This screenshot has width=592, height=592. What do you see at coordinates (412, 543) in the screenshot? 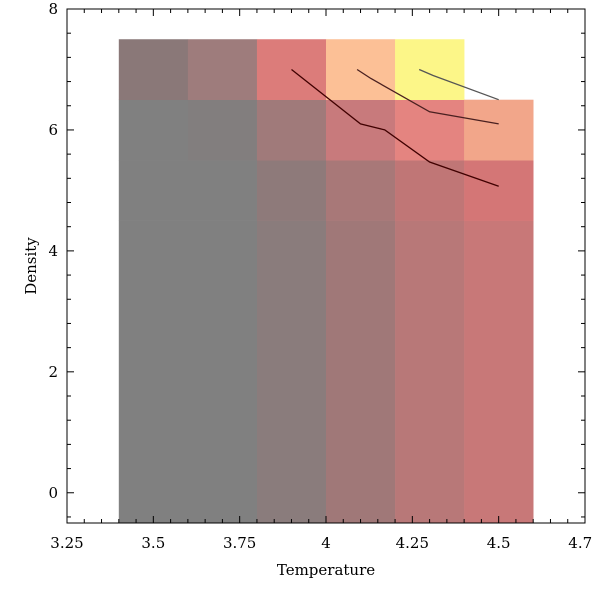
I see `x-tick-label: 4.25` at bounding box center [412, 543].